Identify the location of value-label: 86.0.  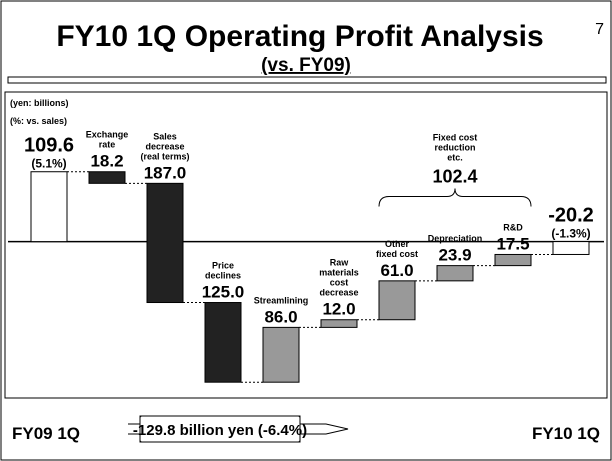
(280, 316).